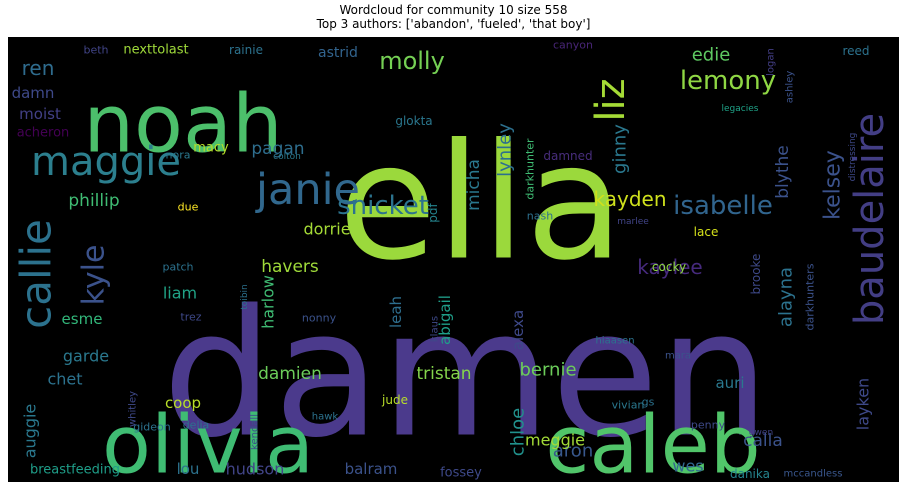  What do you see at coordinates (790, 87) in the screenshot?
I see `word-ashley: ashley` at bounding box center [790, 87].